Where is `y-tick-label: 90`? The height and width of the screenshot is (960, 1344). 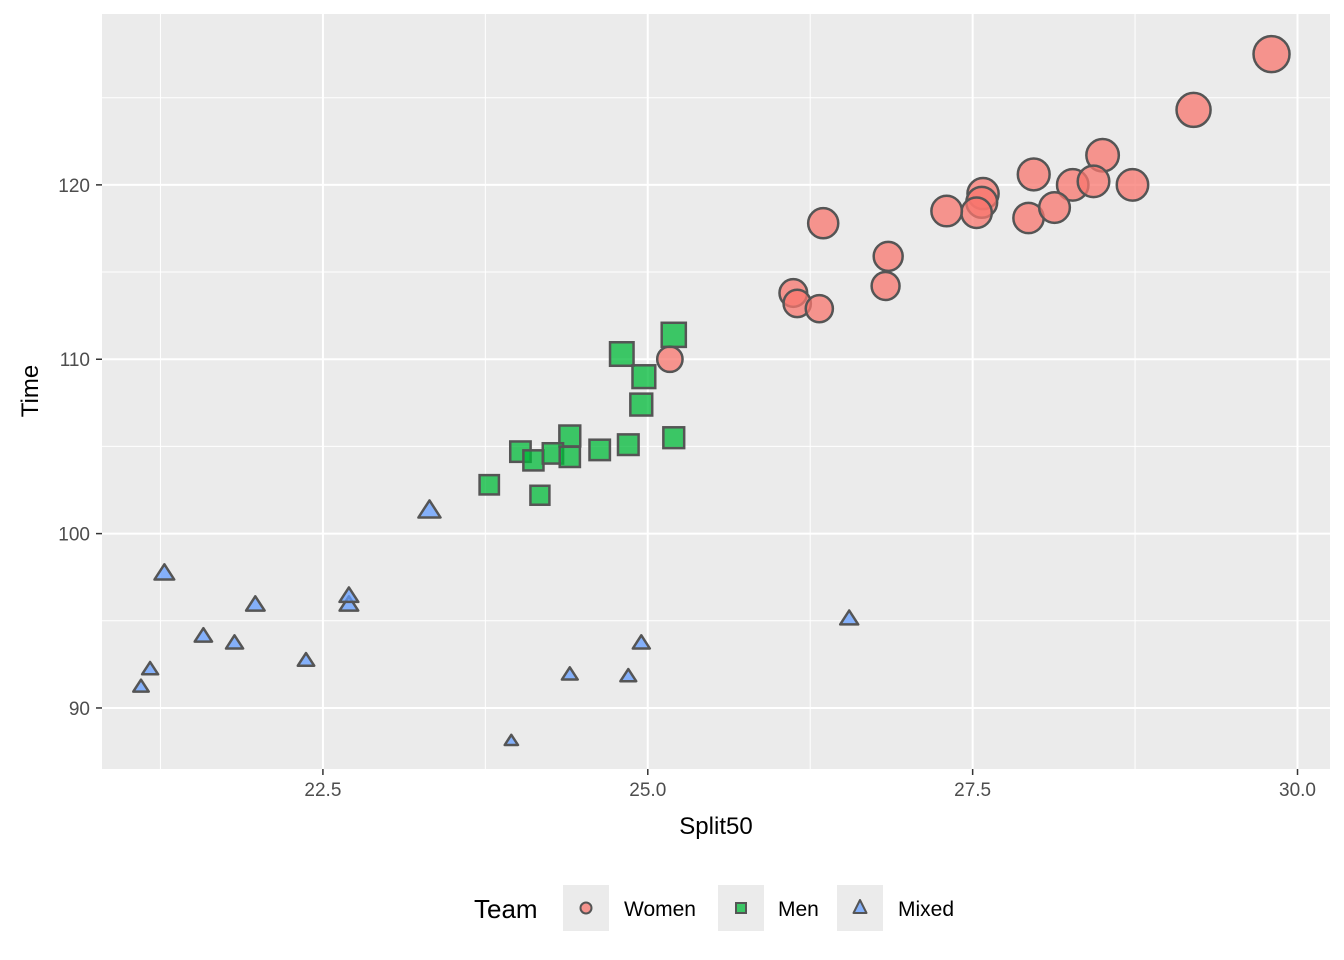 y-tick-label: 90 is located at coordinates (79, 709).